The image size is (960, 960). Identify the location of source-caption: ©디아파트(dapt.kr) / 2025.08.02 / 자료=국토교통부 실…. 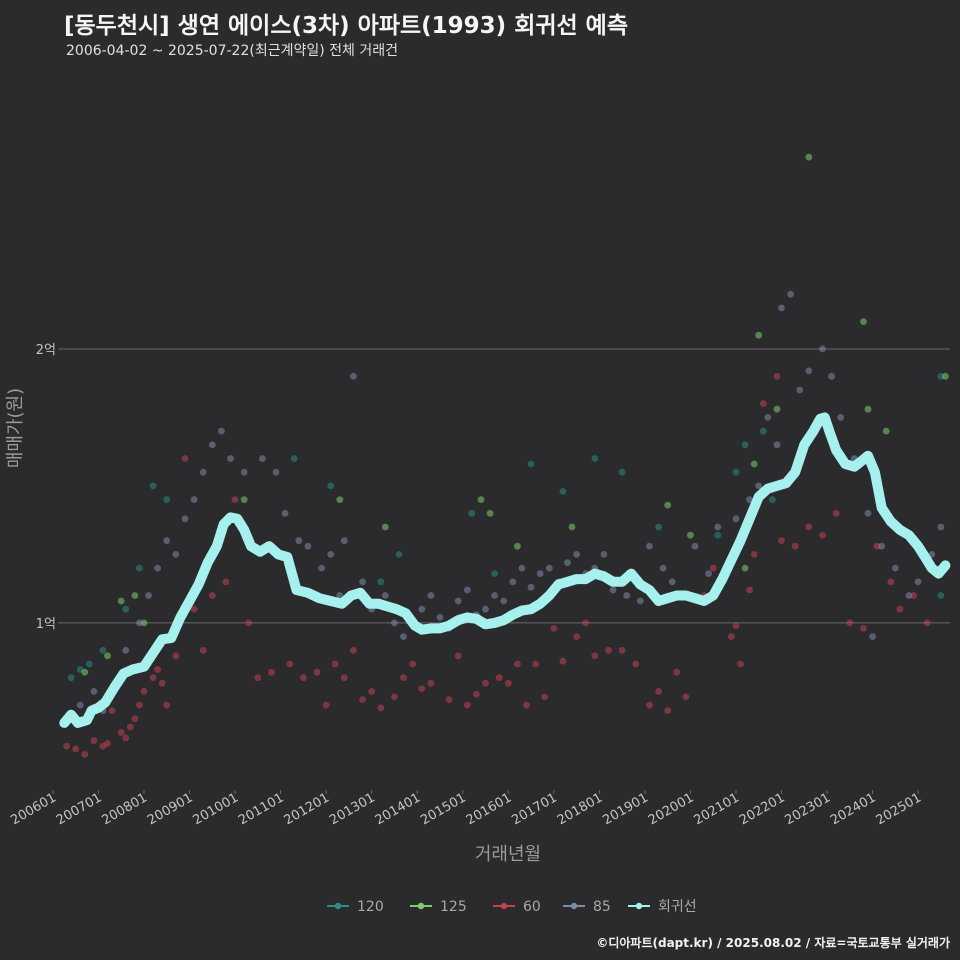
(773, 943).